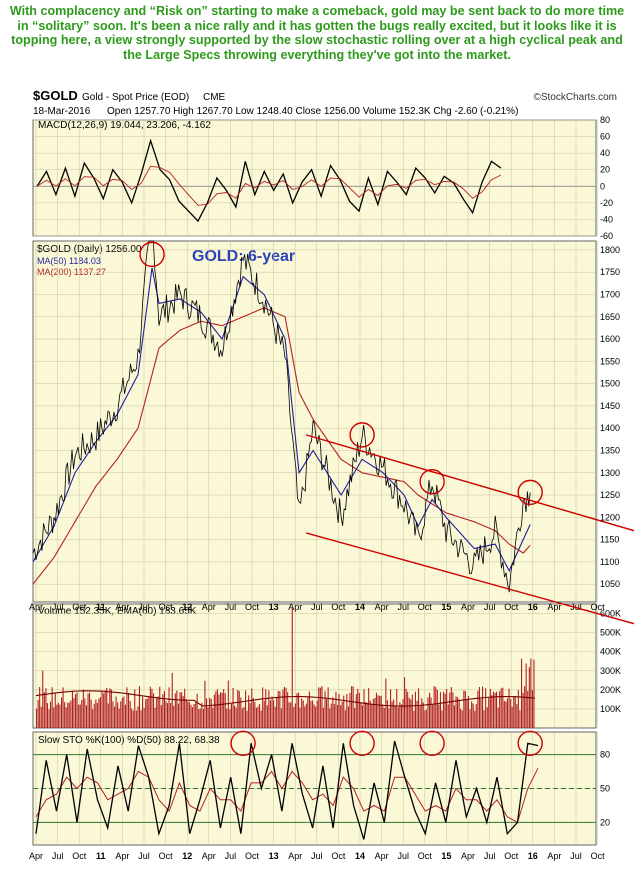 Image resolution: width=634 pixels, height=875 pixels. What do you see at coordinates (274, 607) in the screenshot?
I see `price-x-tick-label: 13` at bounding box center [274, 607].